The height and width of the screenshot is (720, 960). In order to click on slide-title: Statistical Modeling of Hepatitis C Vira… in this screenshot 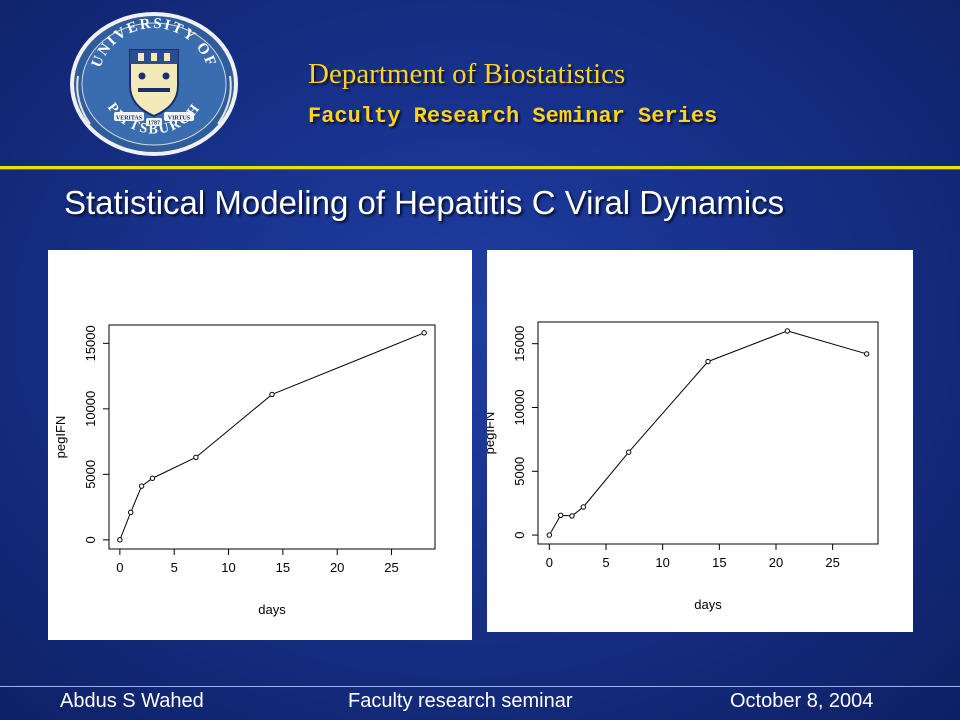, I will do `click(424, 202)`.